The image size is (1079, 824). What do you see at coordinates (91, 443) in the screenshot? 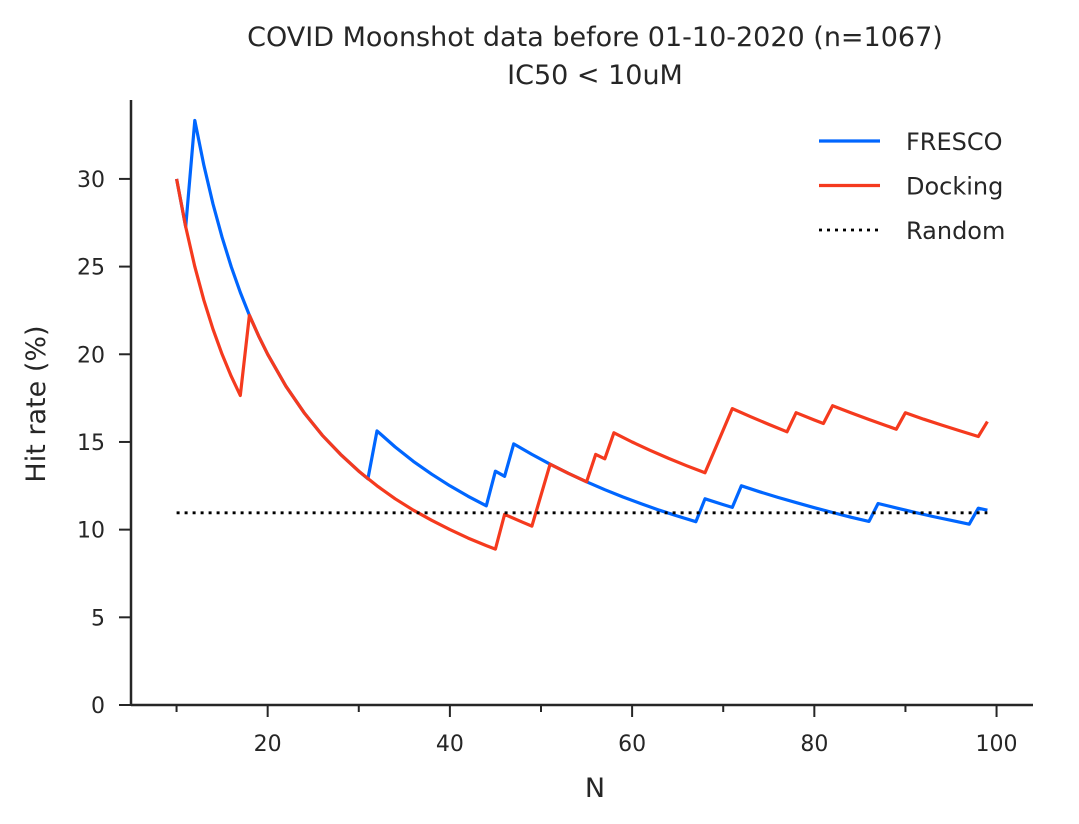
I see `y-tick-label: 15` at bounding box center [91, 443].